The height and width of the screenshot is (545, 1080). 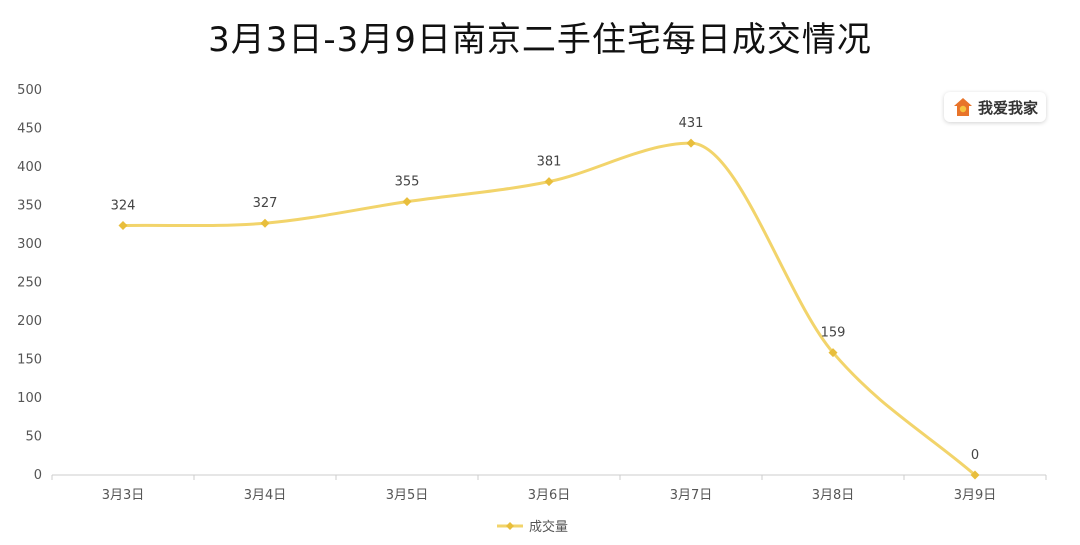 What do you see at coordinates (29, 360) in the screenshot?
I see `y-tick-label: 150` at bounding box center [29, 360].